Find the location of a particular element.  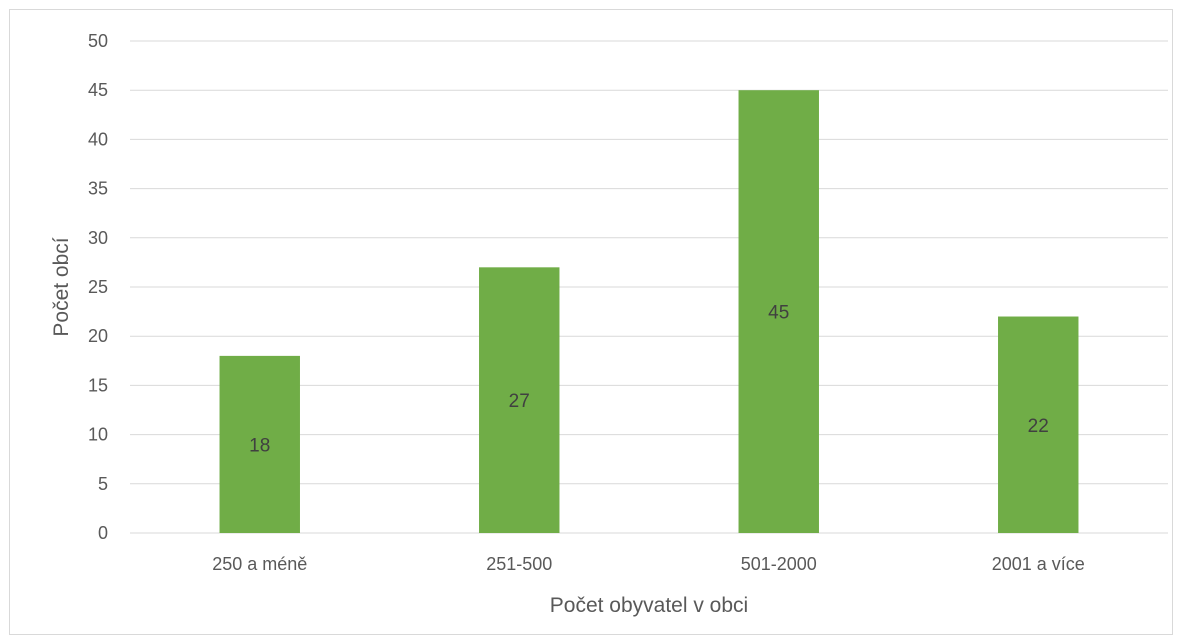

x-tick-label: 250 a méně is located at coordinates (259, 564).